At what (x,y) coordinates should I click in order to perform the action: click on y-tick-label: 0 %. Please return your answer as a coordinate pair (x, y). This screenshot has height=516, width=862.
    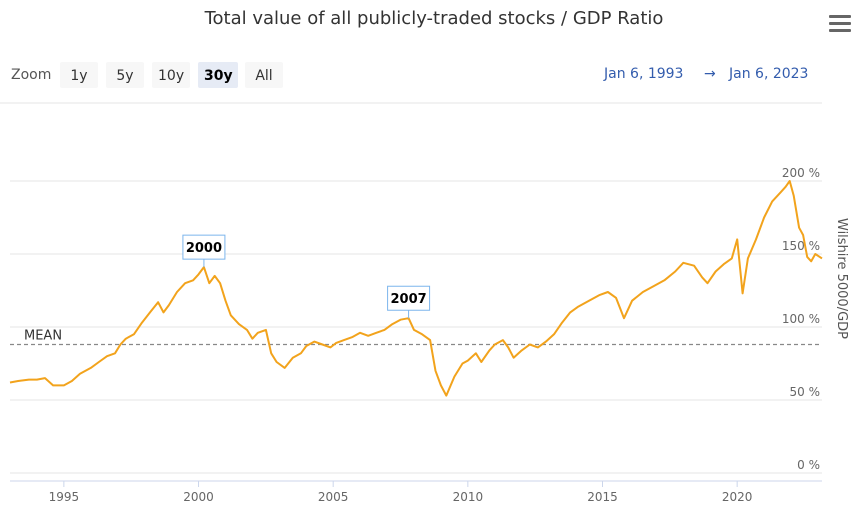
    Looking at the image, I should click on (808, 465).